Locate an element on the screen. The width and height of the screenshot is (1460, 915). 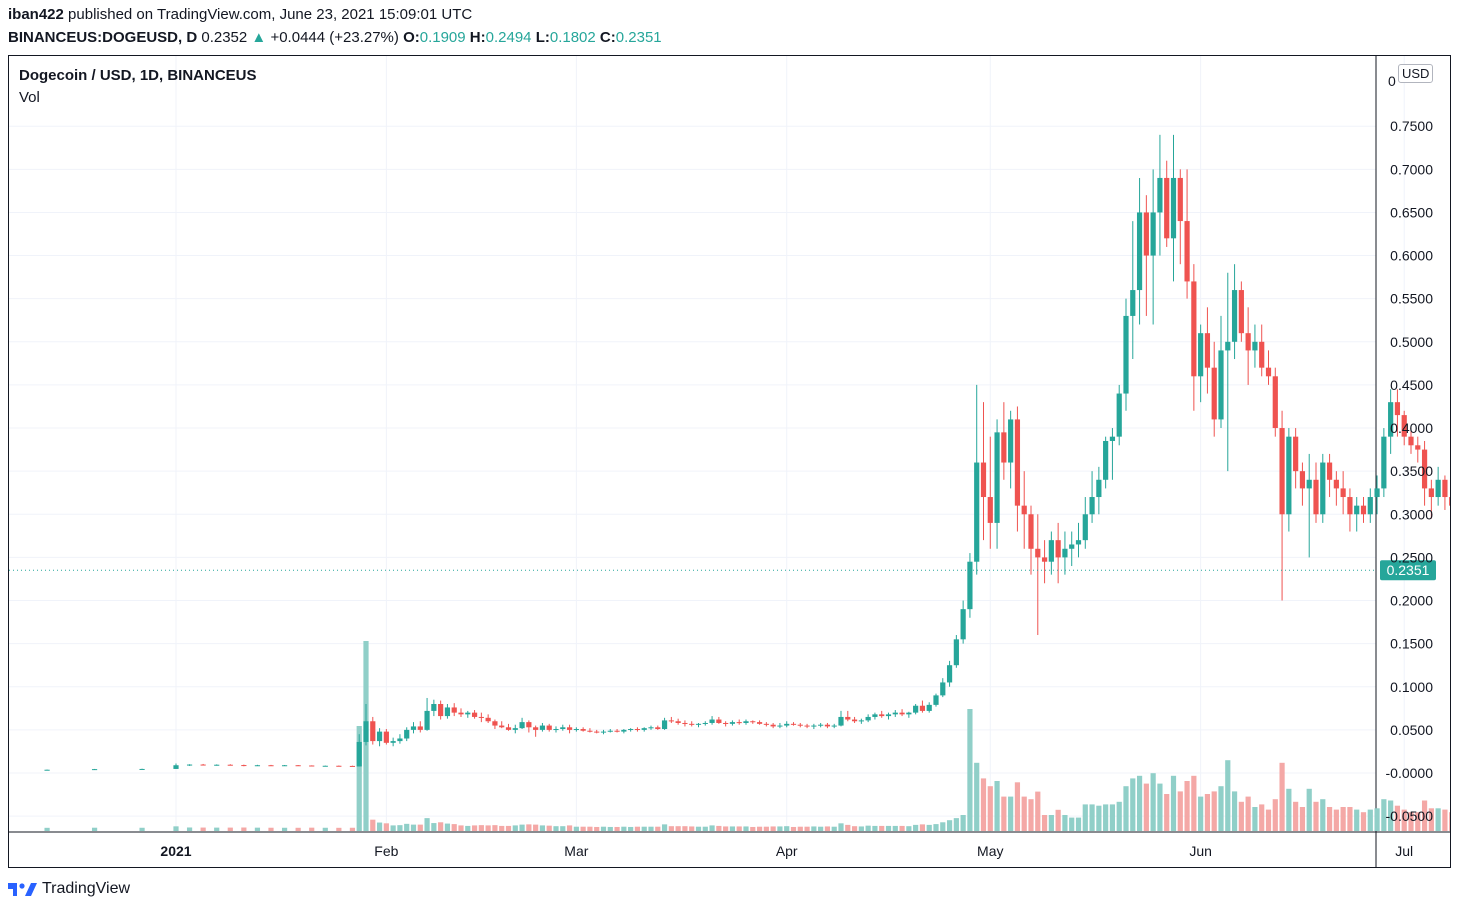
x-tick-label: Apr is located at coordinates (787, 851).